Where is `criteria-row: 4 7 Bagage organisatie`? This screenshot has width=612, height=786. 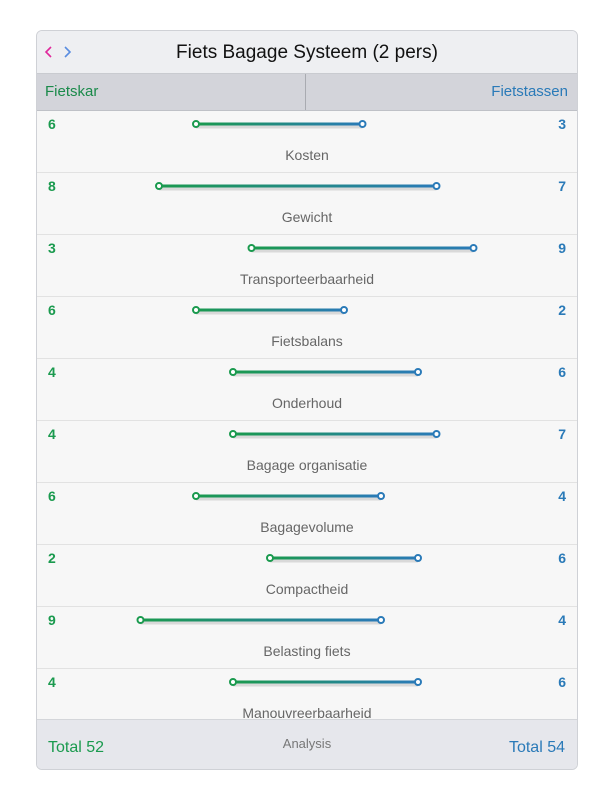
criteria-row: 4 7 Bagage organisatie is located at coordinates (307, 452).